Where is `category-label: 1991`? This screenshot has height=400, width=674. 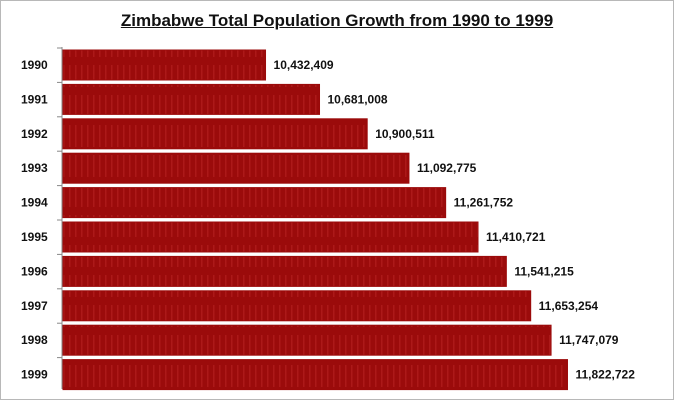
category-label: 1991 is located at coordinates (34, 99).